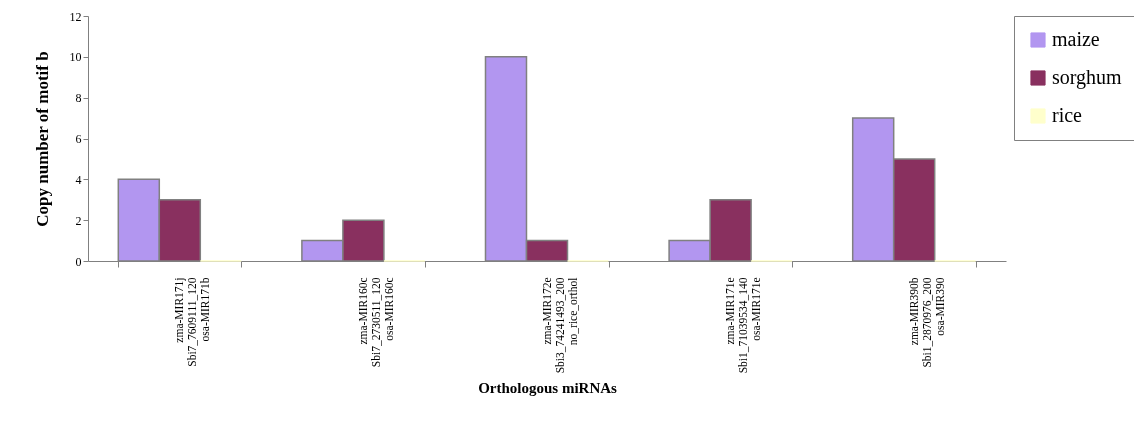 Image resolution: width=1134 pixels, height=436 pixels. What do you see at coordinates (743, 325) in the screenshot?
I see `x-tick-label: zma-MIR171e Sbi1_71039534_140 osa-MIR171e` at bounding box center [743, 325].